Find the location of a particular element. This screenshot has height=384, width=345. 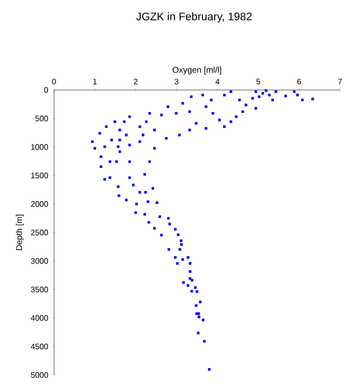

chart-title: JGZK in February, 1982 is located at coordinates (194, 17).